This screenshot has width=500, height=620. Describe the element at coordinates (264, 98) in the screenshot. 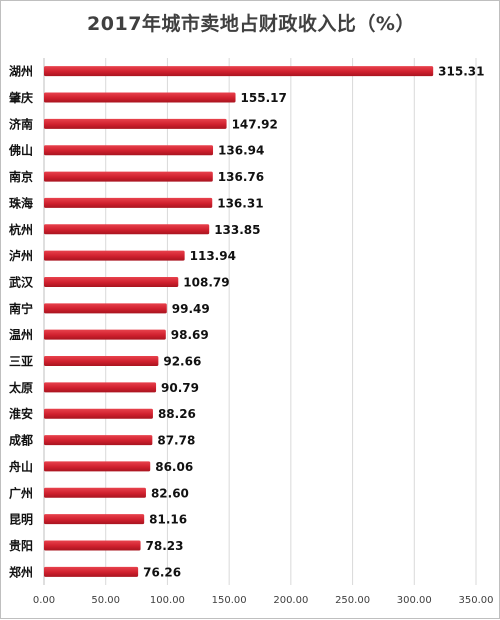

I see `data-label: 155.17` at that location.